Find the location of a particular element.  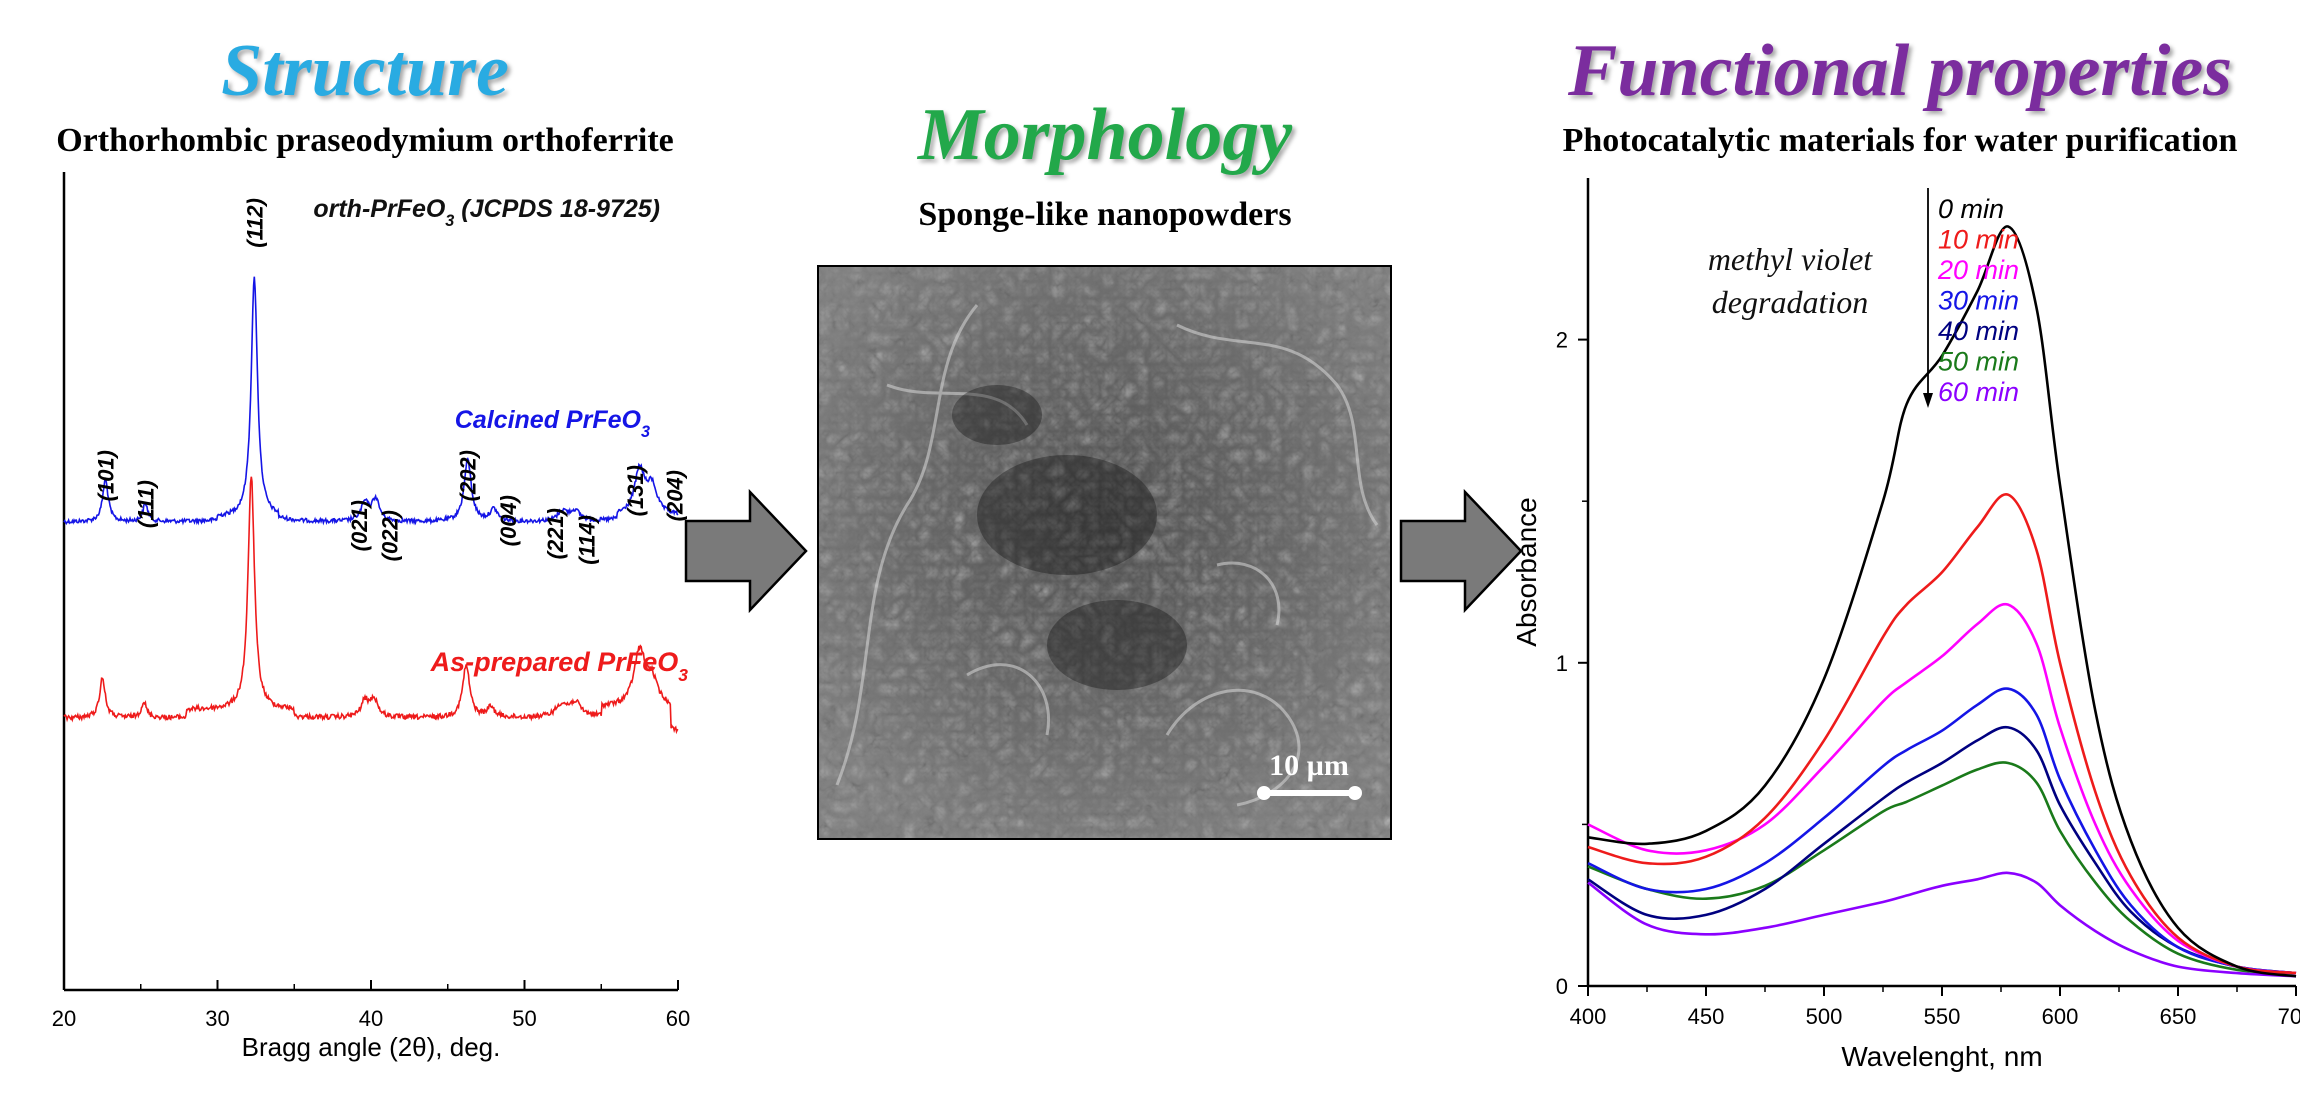

structure-title: Structure is located at coordinates (365, 71).